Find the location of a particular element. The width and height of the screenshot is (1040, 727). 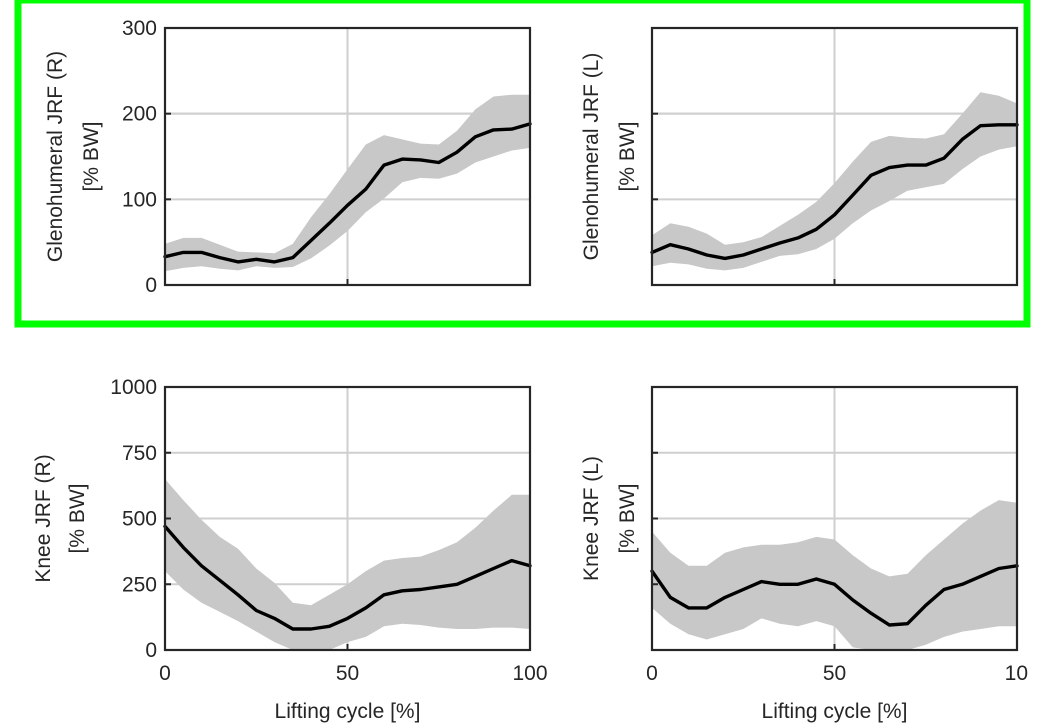

y-tick-label: 100 is located at coordinates (139, 199).